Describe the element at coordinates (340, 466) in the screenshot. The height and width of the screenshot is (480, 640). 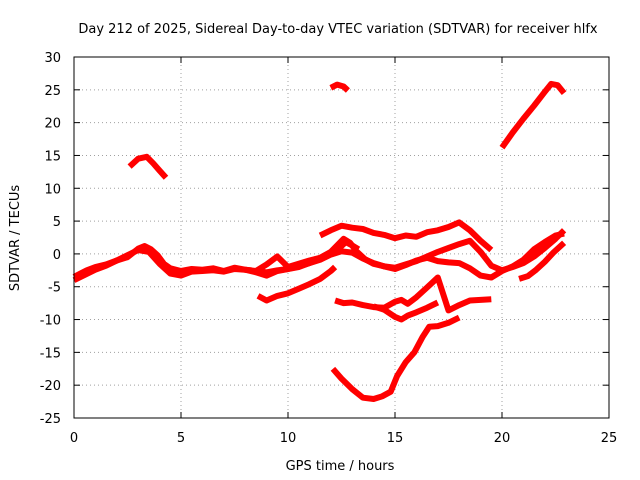
I see `x-axis-label: GPS time / hours` at that location.